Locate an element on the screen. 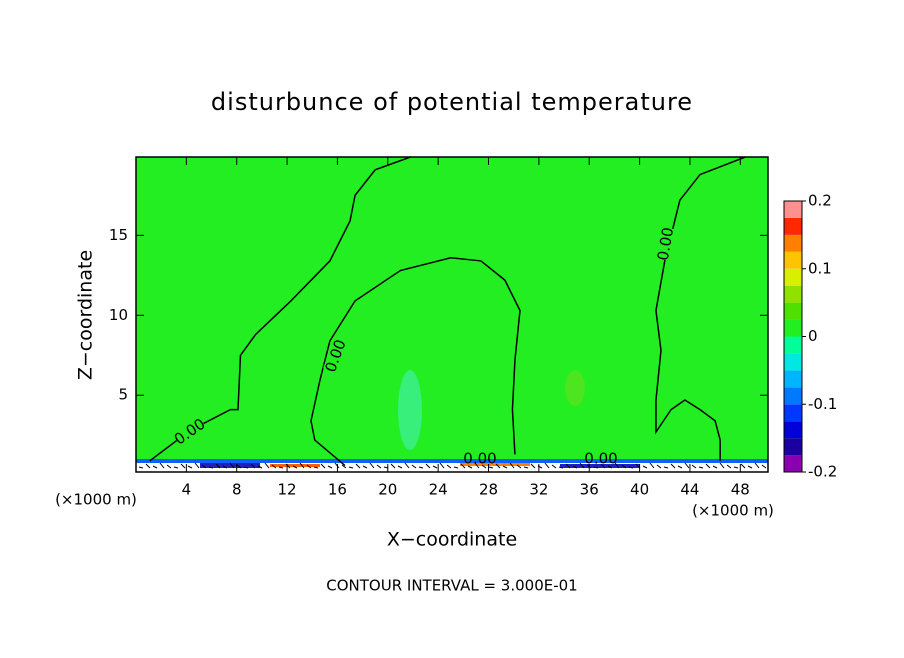 This screenshot has width=904, height=658. x-tick-label: 16 is located at coordinates (337, 490).